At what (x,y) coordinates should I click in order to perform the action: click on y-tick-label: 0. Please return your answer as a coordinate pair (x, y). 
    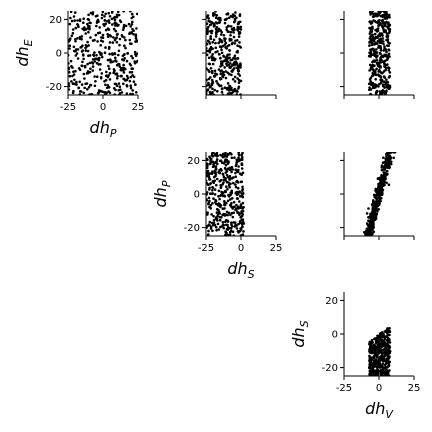
    Looking at the image, I should click on (59, 54).